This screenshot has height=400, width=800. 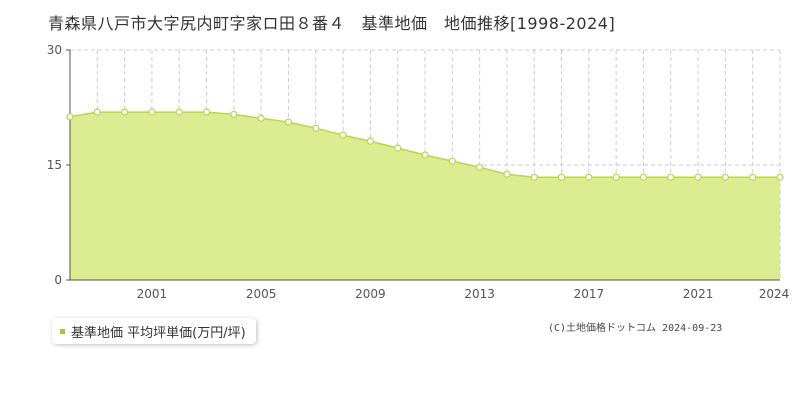 I want to click on x-tick-label: 2013, so click(x=479, y=294).